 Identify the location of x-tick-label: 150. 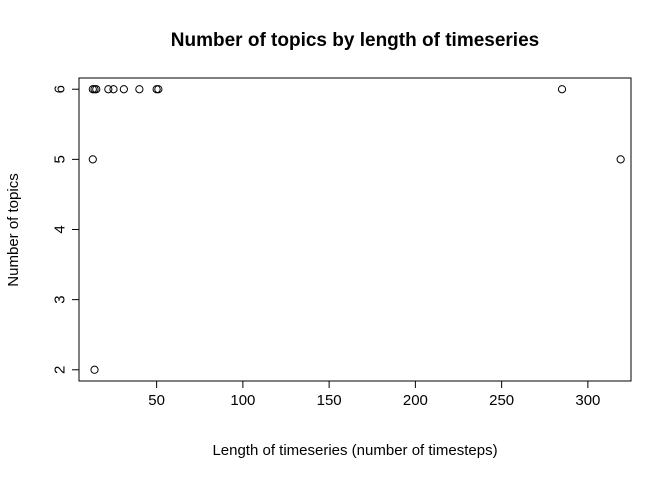
(329, 400).